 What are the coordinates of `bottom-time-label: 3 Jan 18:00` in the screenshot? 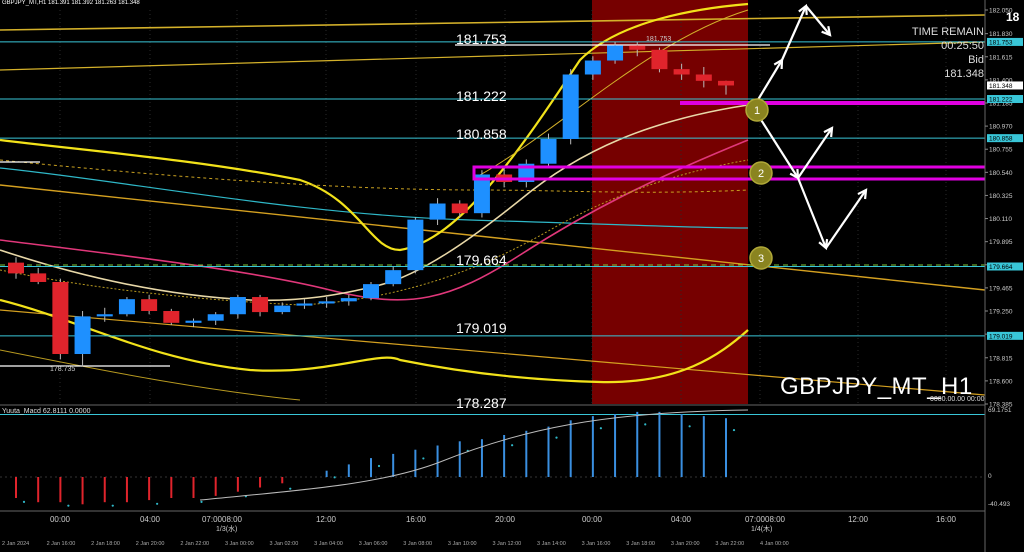 It's located at (640, 544).